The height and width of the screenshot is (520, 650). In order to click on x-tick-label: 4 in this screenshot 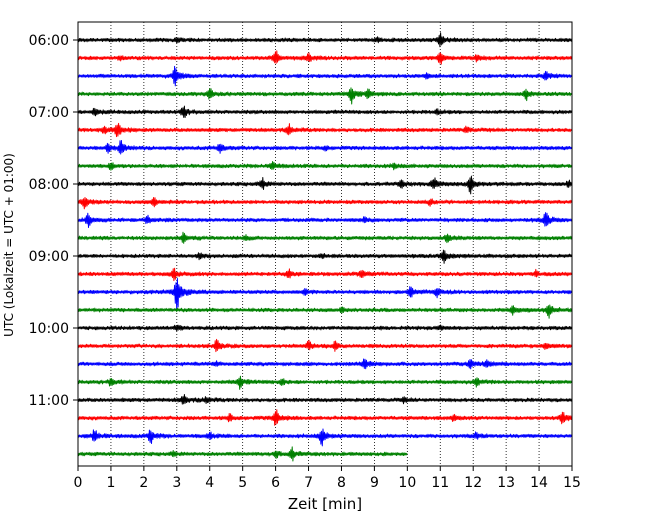, I will do `click(209, 483)`.